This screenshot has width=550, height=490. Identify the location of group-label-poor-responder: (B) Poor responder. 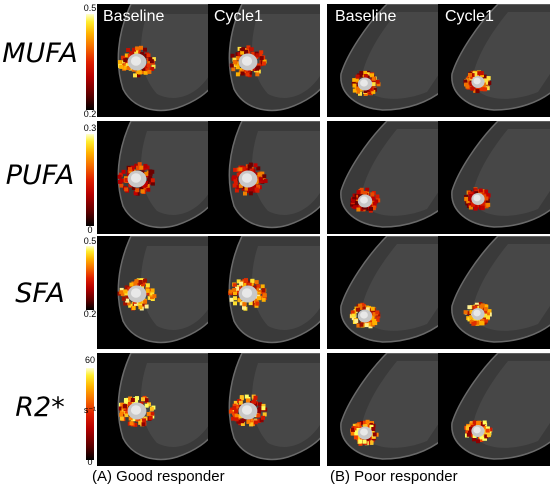
(394, 476).